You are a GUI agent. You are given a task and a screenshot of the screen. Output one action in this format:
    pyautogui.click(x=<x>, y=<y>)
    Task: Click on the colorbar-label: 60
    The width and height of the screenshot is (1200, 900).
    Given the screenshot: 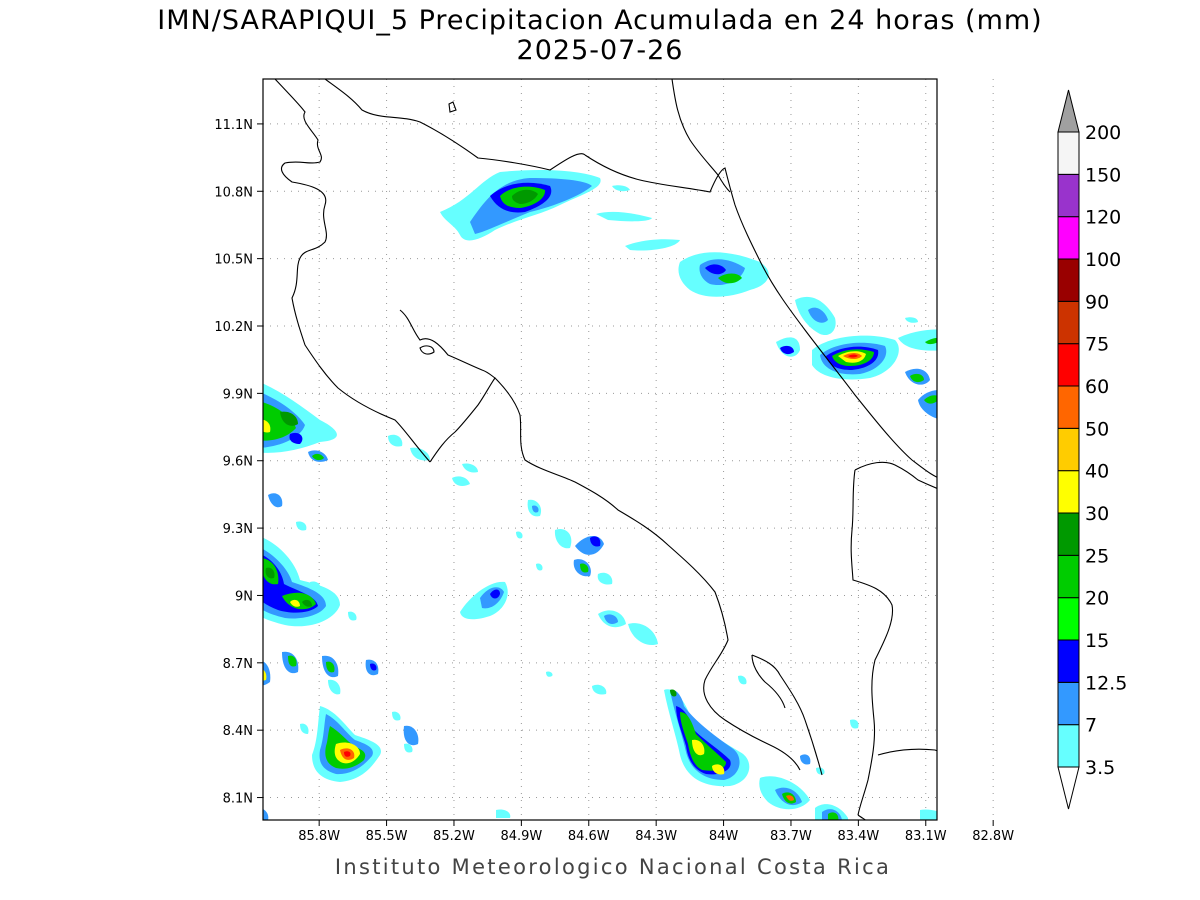 What is the action you would take?
    pyautogui.click(x=1097, y=387)
    